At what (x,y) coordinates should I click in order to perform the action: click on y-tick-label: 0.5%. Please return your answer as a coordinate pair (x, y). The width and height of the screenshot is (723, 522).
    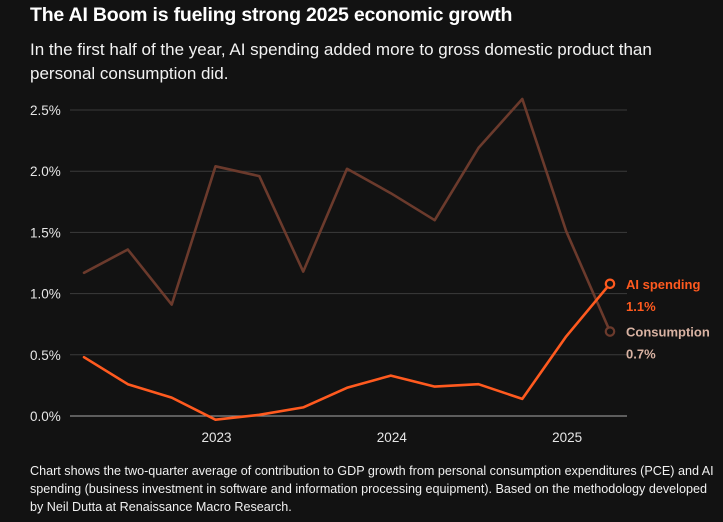
    Looking at the image, I should click on (45, 355).